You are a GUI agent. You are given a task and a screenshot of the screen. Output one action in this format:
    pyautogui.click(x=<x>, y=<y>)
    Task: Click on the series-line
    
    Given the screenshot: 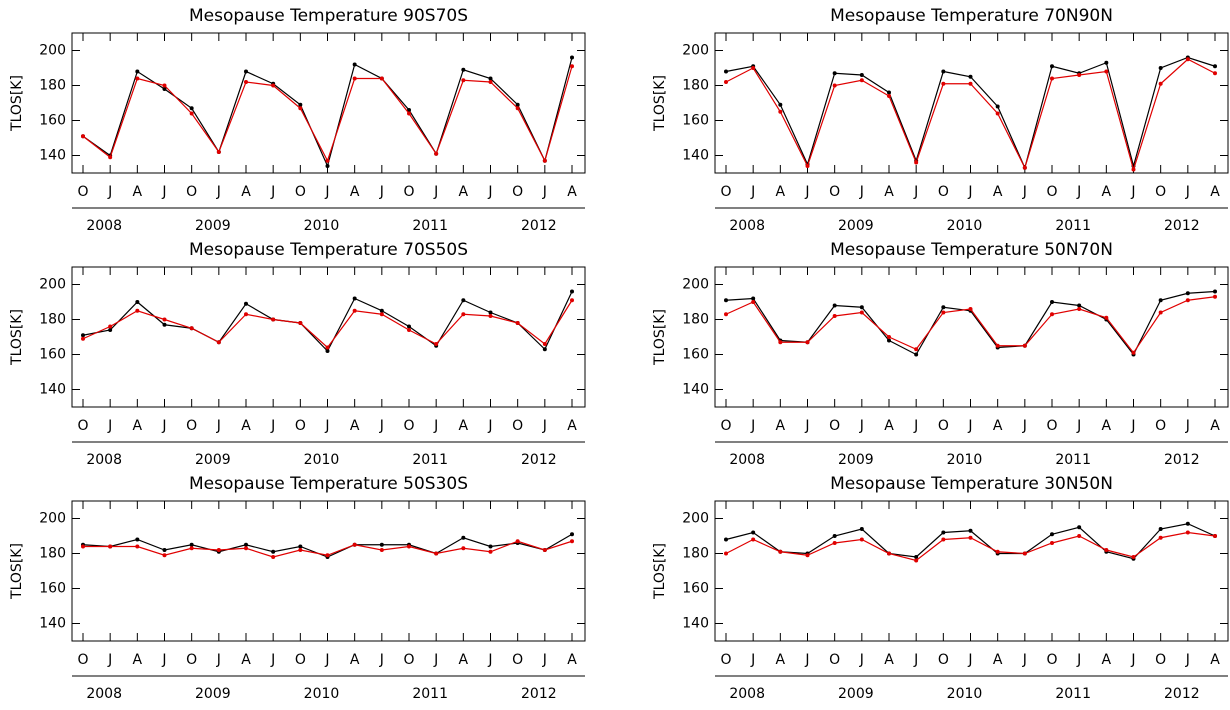 What is the action you would take?
    pyautogui.click(x=970, y=325)
    